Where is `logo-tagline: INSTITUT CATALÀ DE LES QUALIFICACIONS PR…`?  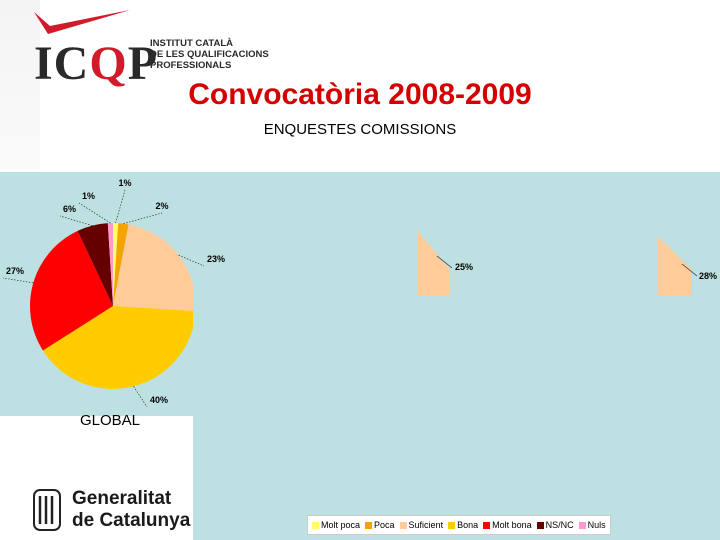 logo-tagline: INSTITUT CATALÀ DE LES QUALIFICACIONS PR… is located at coordinates (209, 54).